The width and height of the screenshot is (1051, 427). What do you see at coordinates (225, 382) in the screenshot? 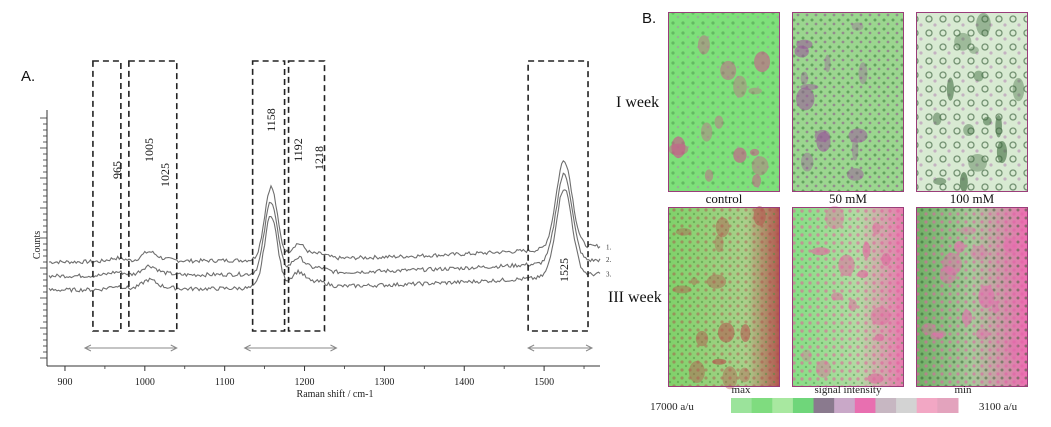
I see `x-tick-label: 1100` at bounding box center [225, 382].